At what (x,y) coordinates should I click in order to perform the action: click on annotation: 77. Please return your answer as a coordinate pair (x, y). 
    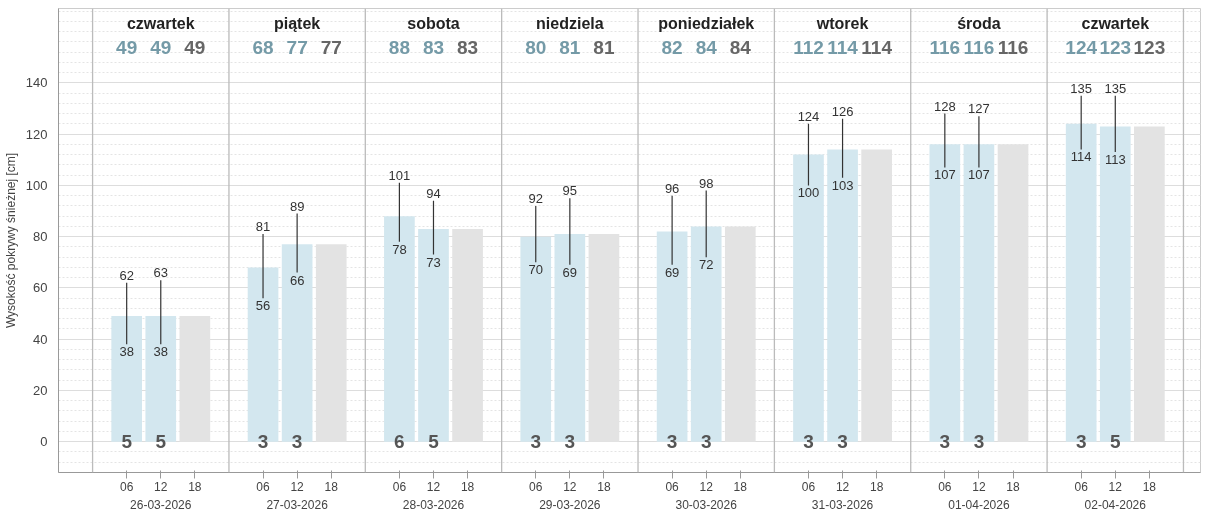
    Looking at the image, I should click on (331, 48).